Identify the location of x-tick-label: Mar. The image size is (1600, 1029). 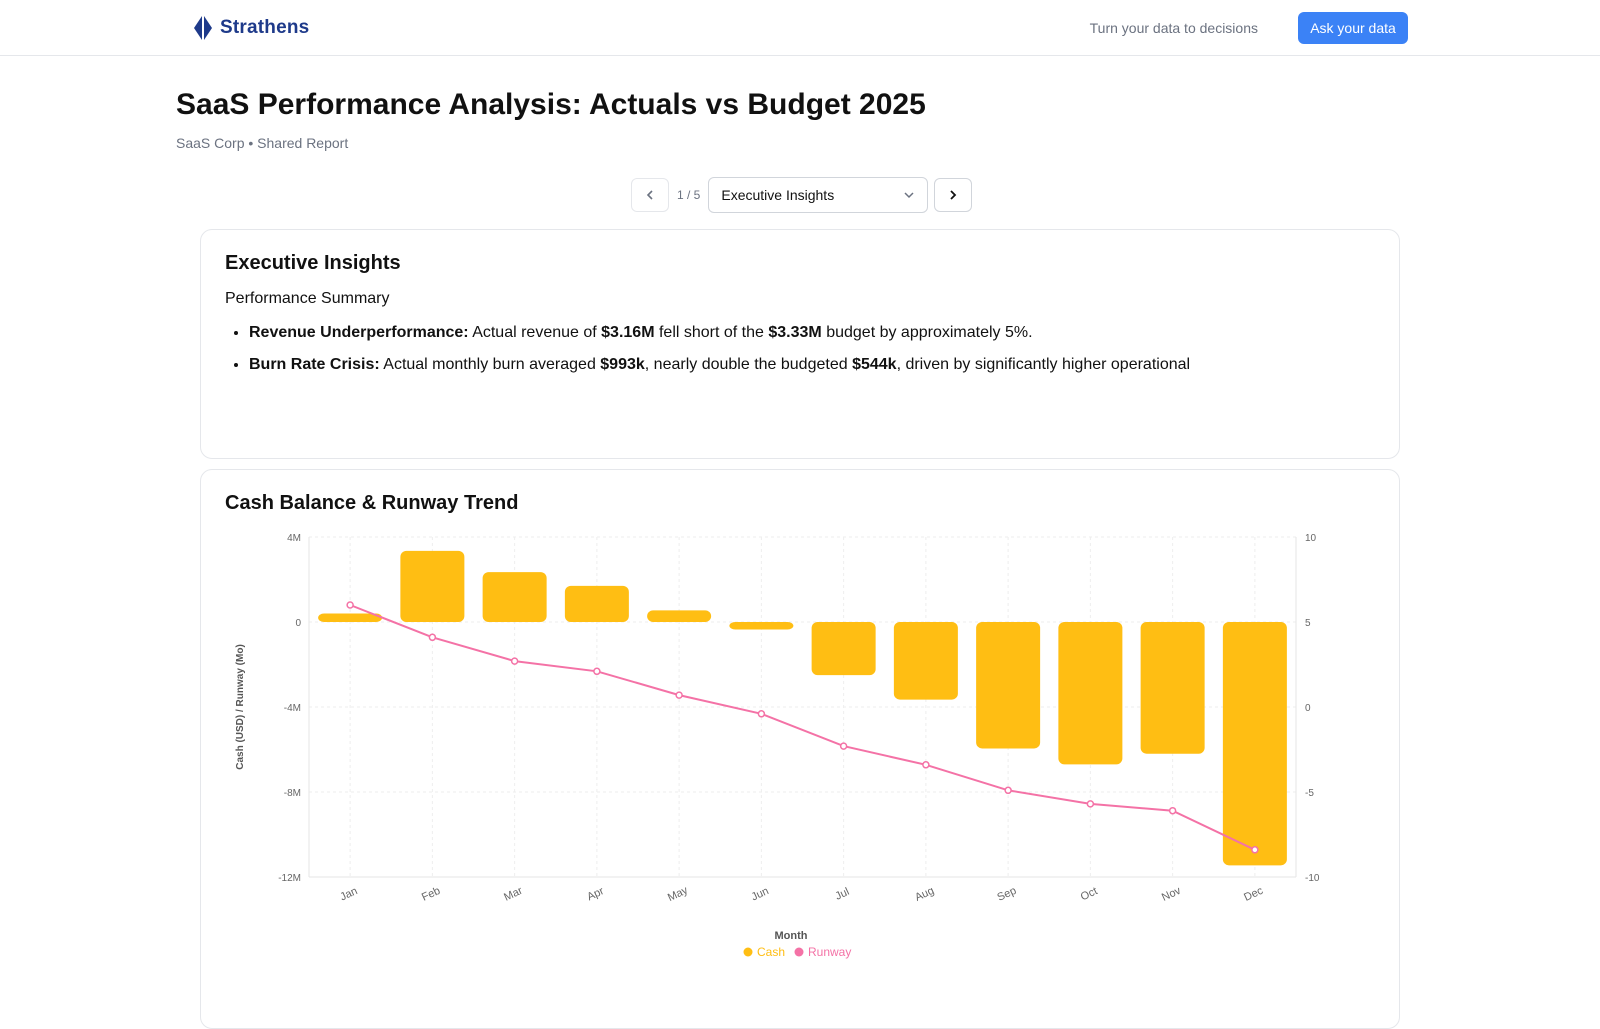
(513, 894).